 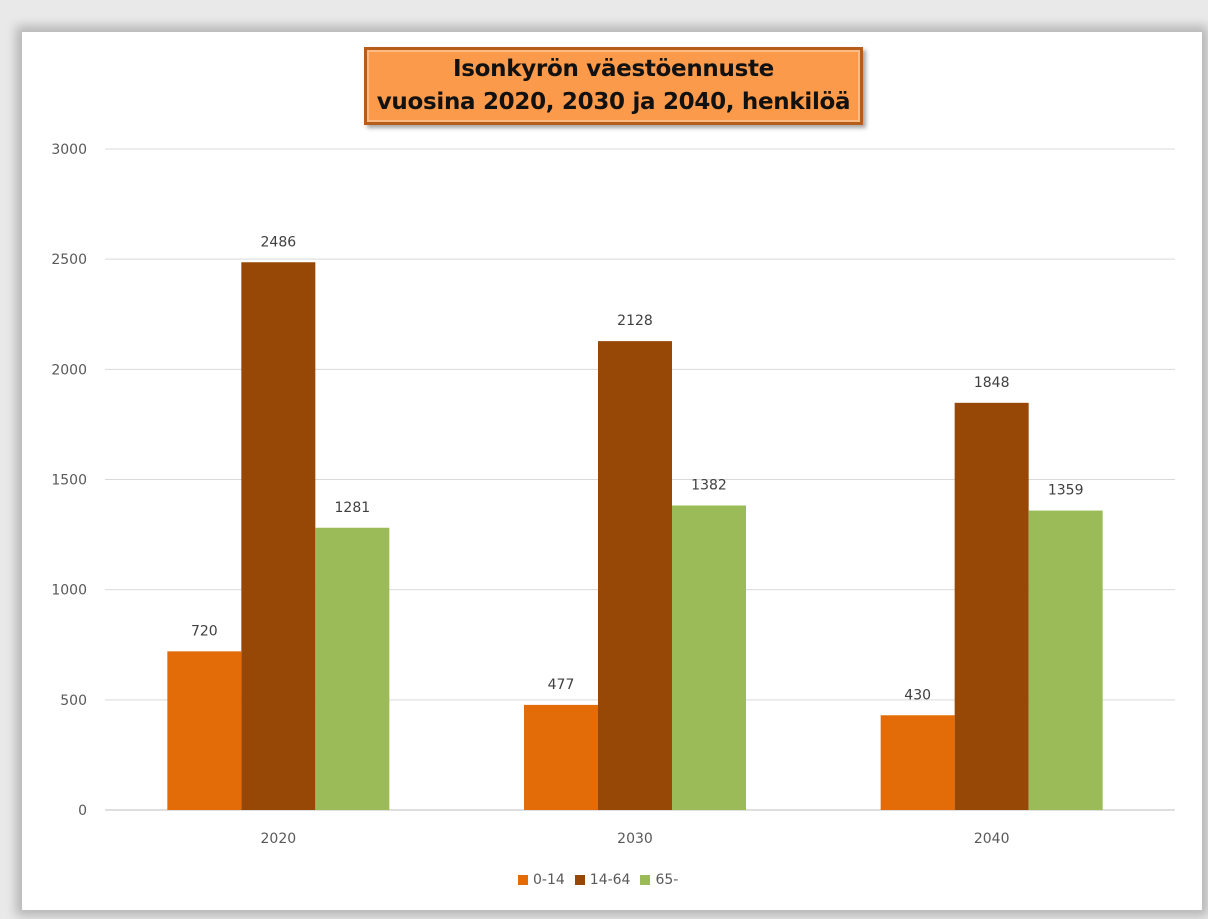 What do you see at coordinates (1065, 660) in the screenshot?
I see `bar-65--2040` at bounding box center [1065, 660].